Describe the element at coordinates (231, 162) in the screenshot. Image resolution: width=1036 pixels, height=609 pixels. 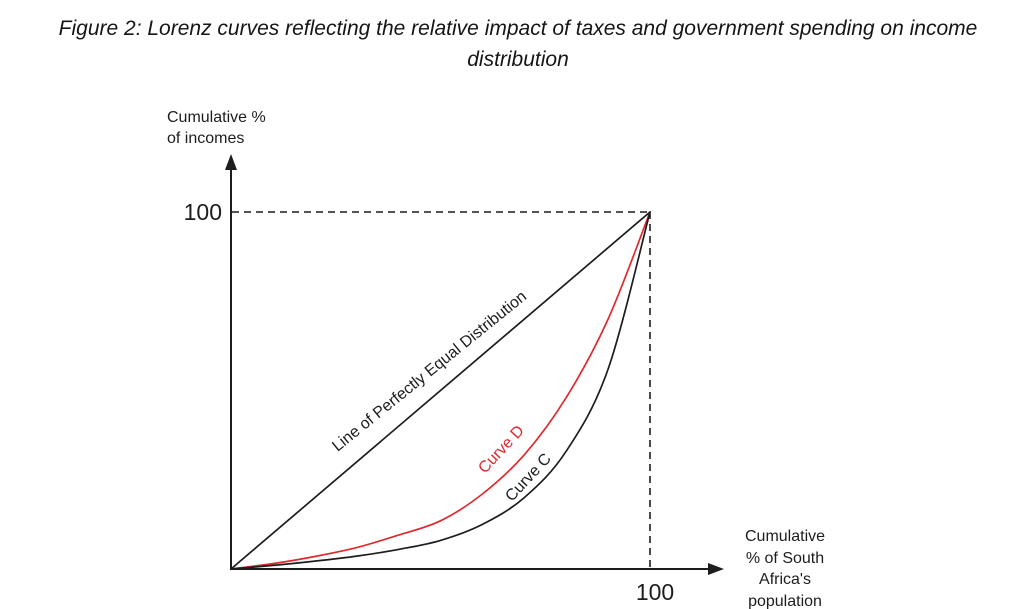
I see `y-axis-arrow-icon` at that location.